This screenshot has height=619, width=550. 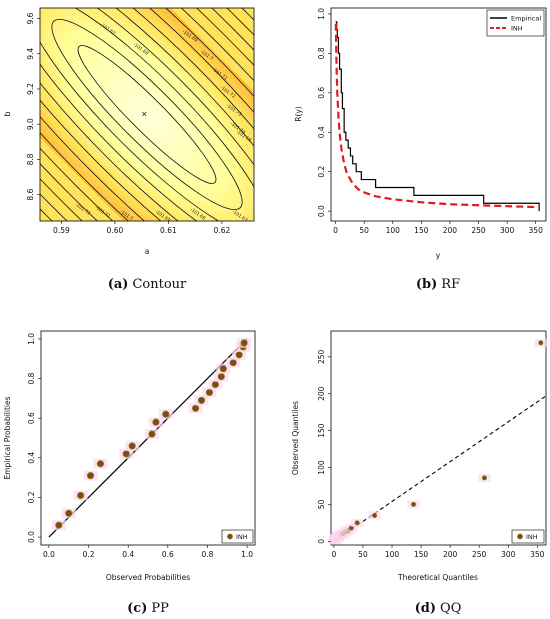 What do you see at coordinates (450, 284) in the screenshot?
I see `caption-text-b: RF` at bounding box center [450, 284].